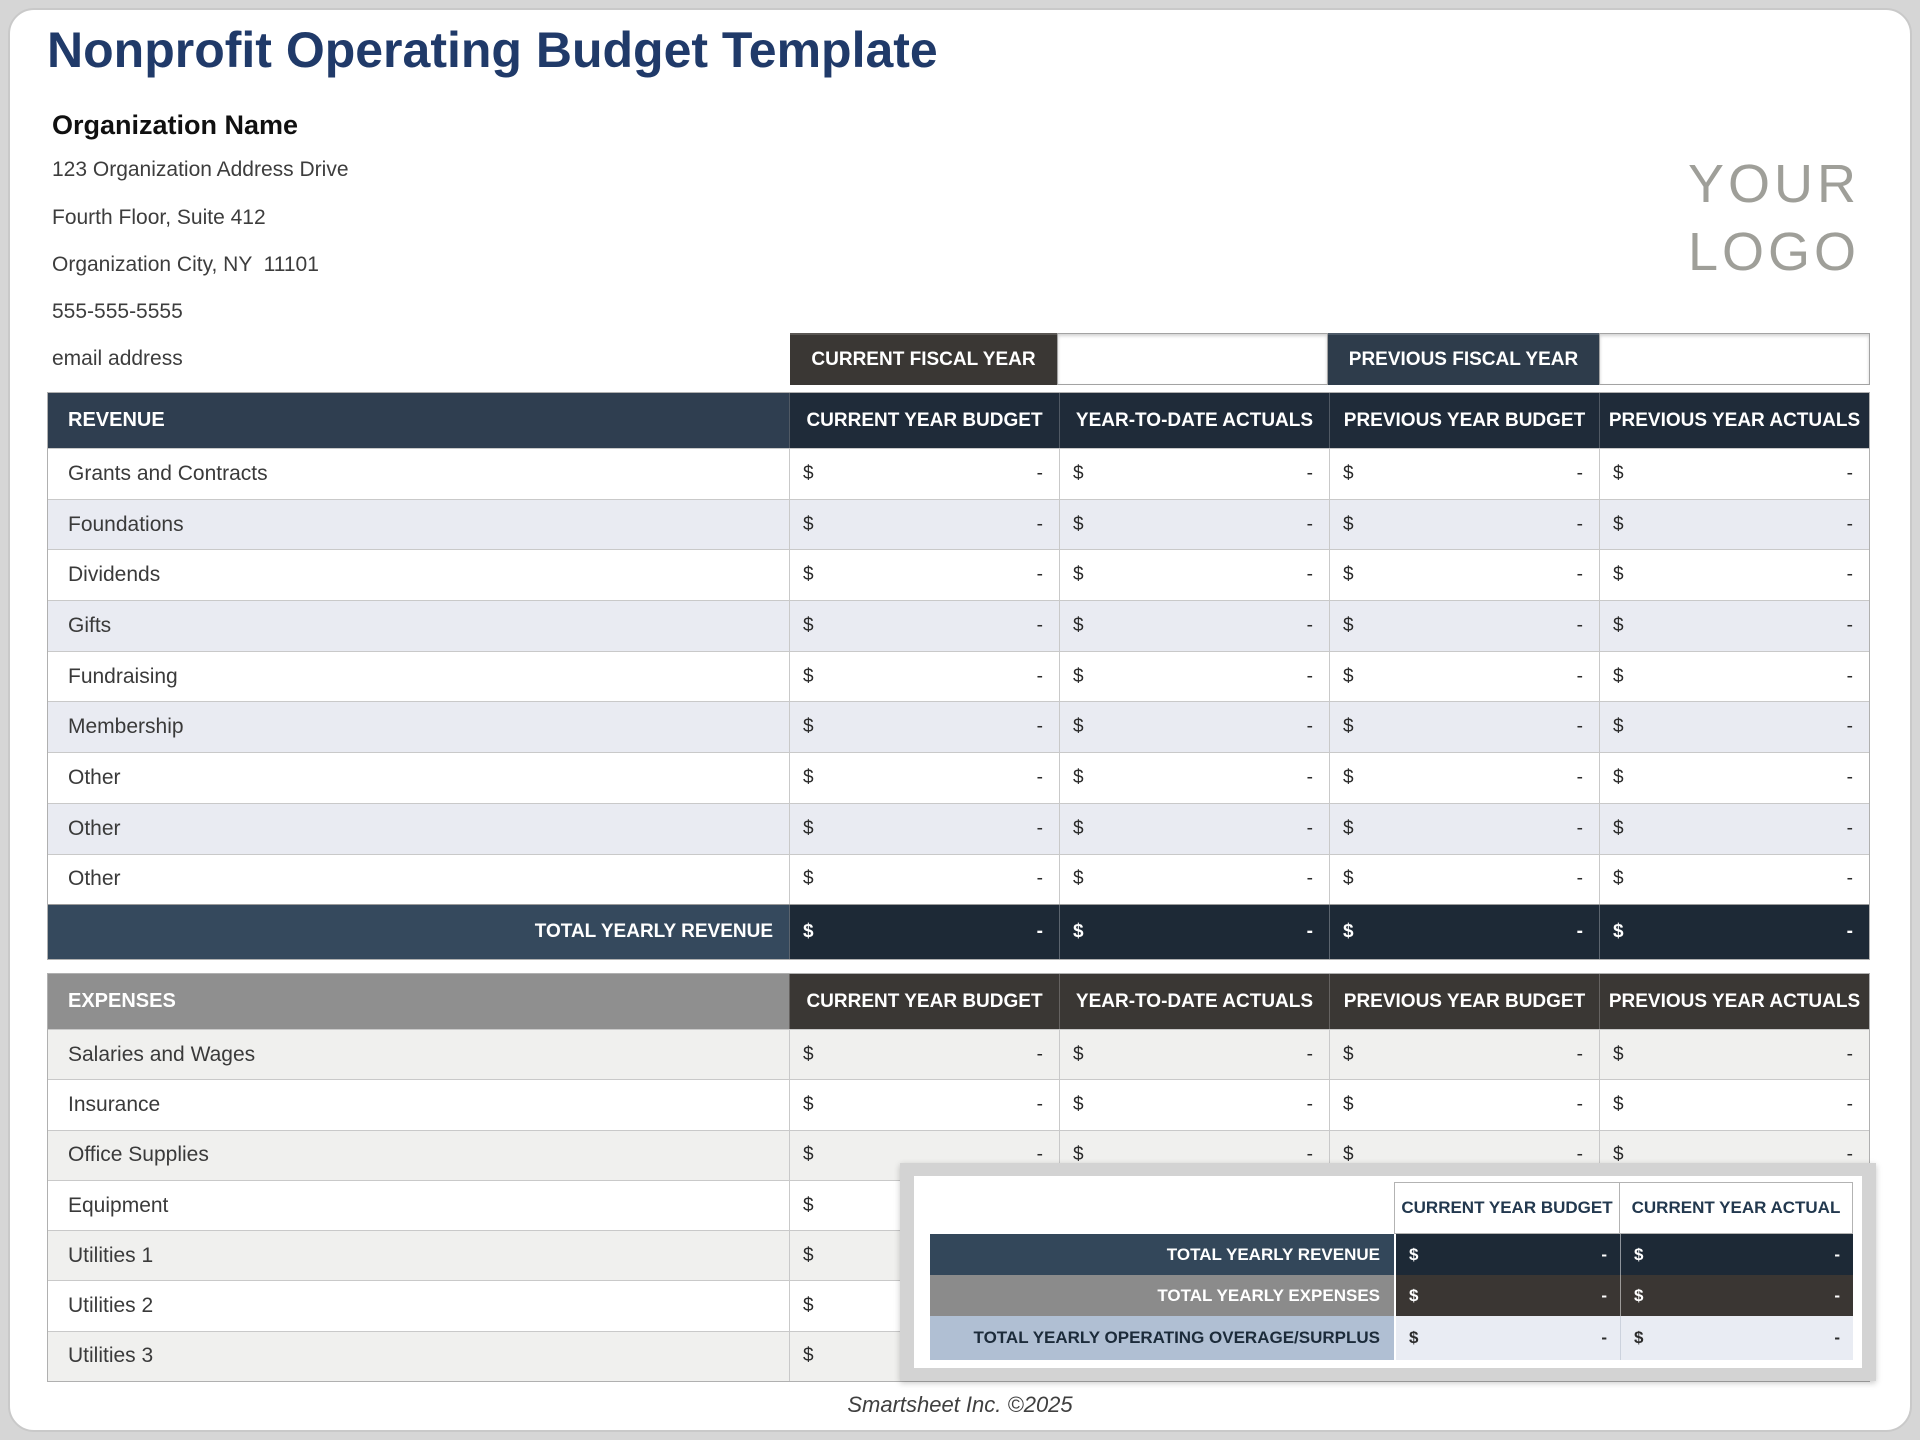  I want to click on revenue-row: Other $ - $ - $ - $ -, so click(958, 879).